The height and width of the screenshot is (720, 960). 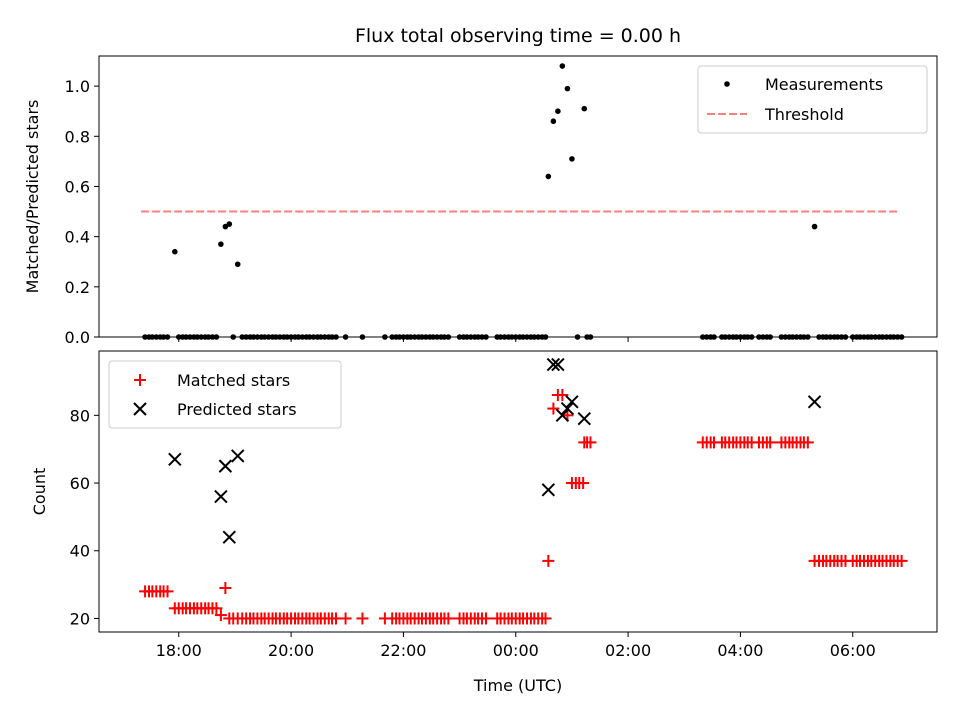 What do you see at coordinates (727, 84) in the screenshot?
I see `legend-marker-measurements` at bounding box center [727, 84].